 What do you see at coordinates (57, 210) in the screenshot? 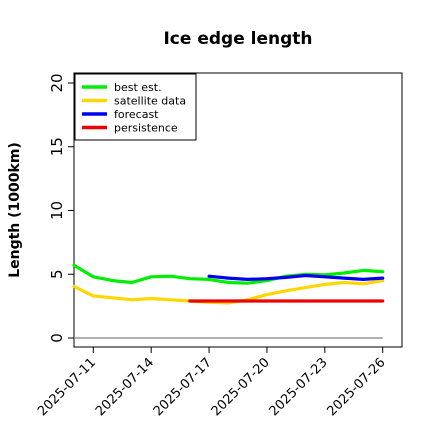
I see `y-tick-label: 10` at bounding box center [57, 210].